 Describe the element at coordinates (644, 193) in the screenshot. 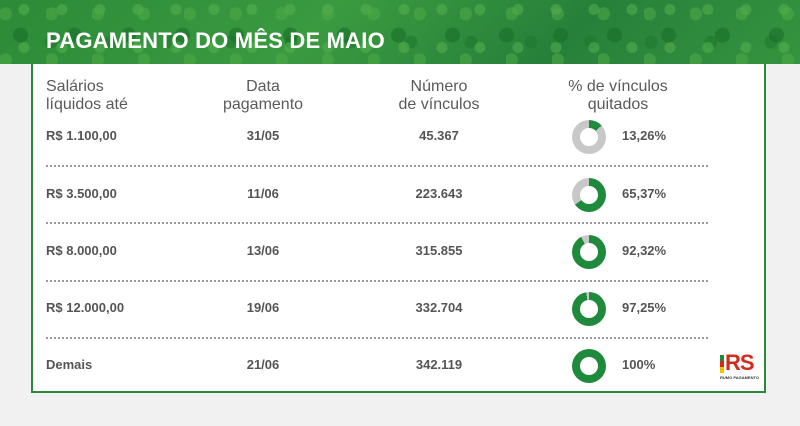

I see `percent-cell: 65,37%` at that location.